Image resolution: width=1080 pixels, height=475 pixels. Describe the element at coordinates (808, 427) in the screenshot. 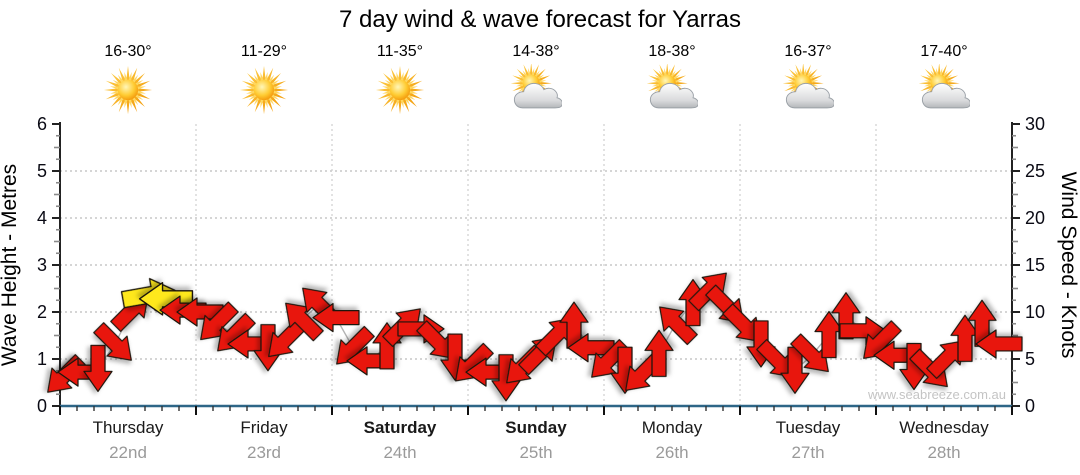

I see `day-name-label: Tuesday` at that location.